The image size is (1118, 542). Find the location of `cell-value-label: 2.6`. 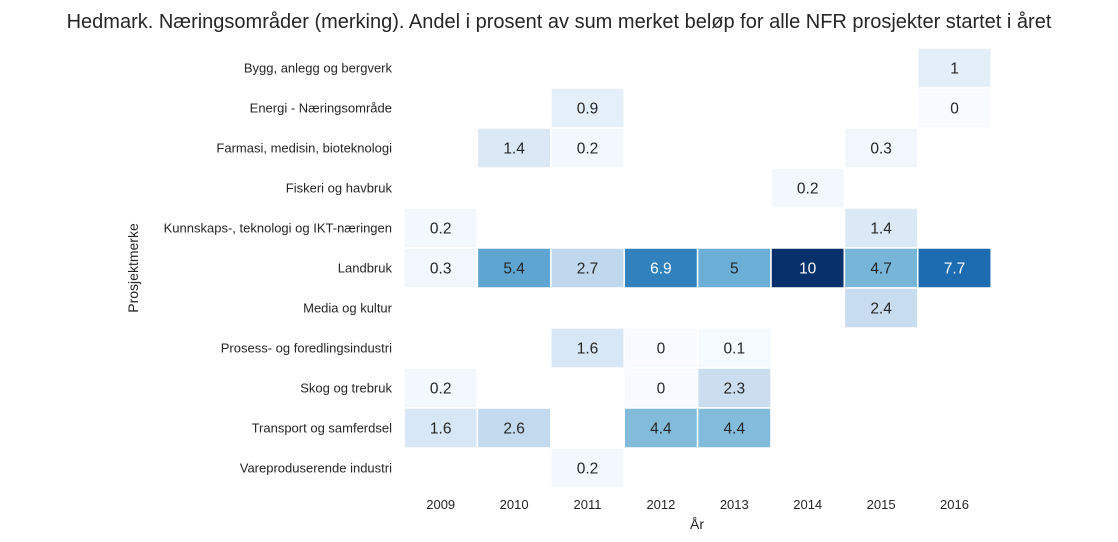

cell-value-label: 2.6 is located at coordinates (514, 429).